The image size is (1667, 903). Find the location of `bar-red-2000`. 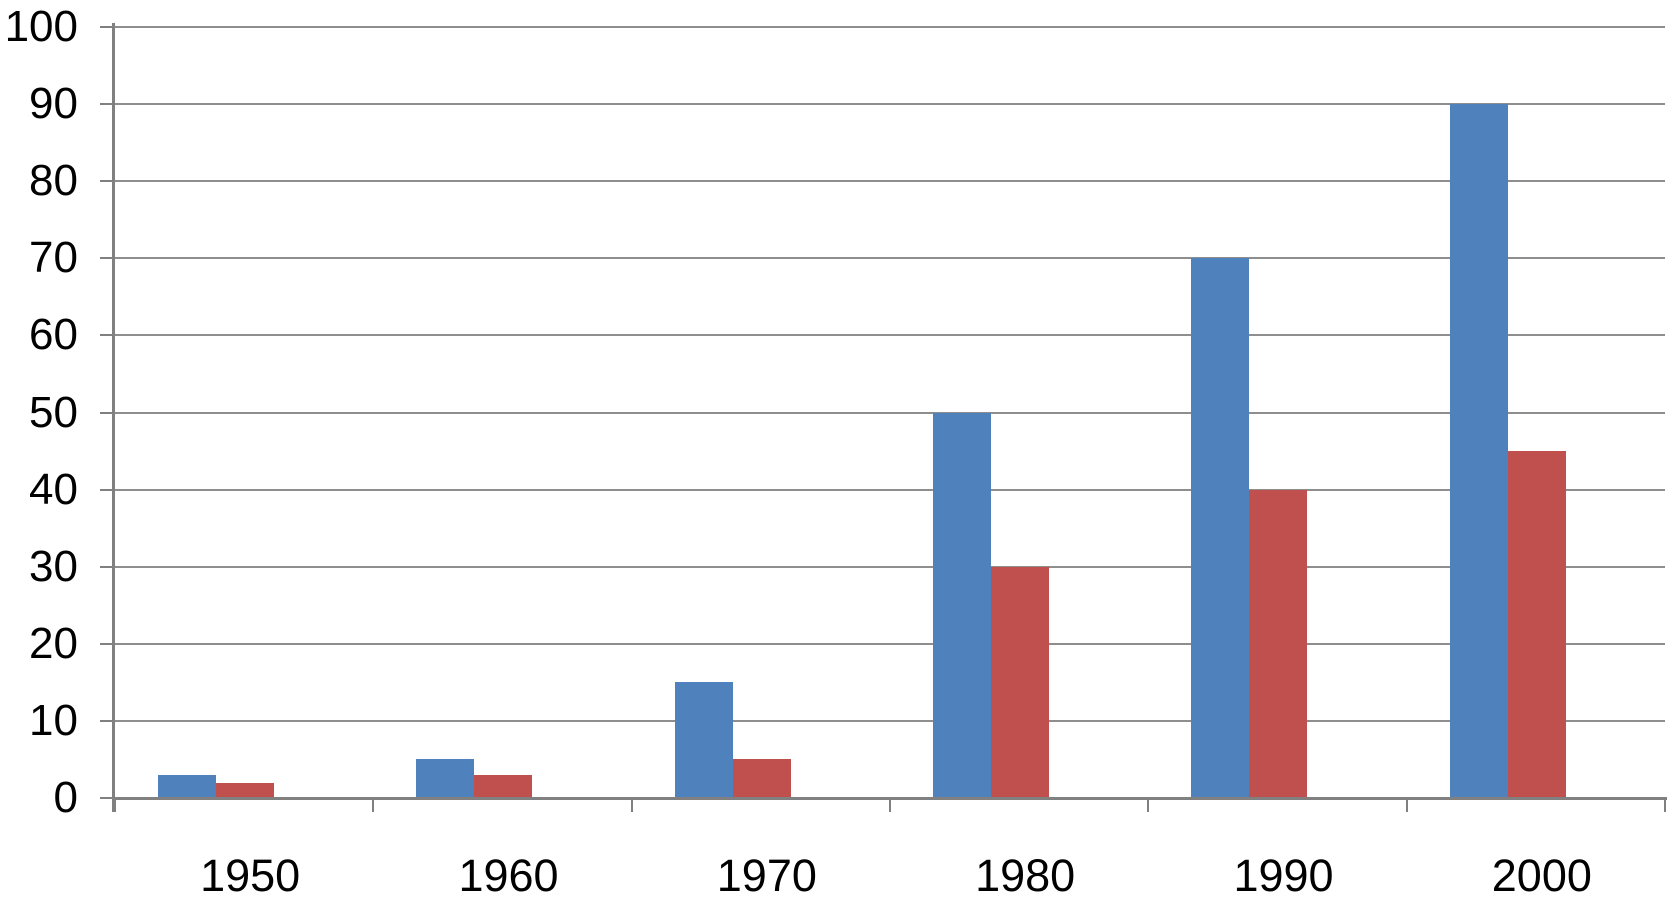

bar-red-2000 is located at coordinates (1536, 624).